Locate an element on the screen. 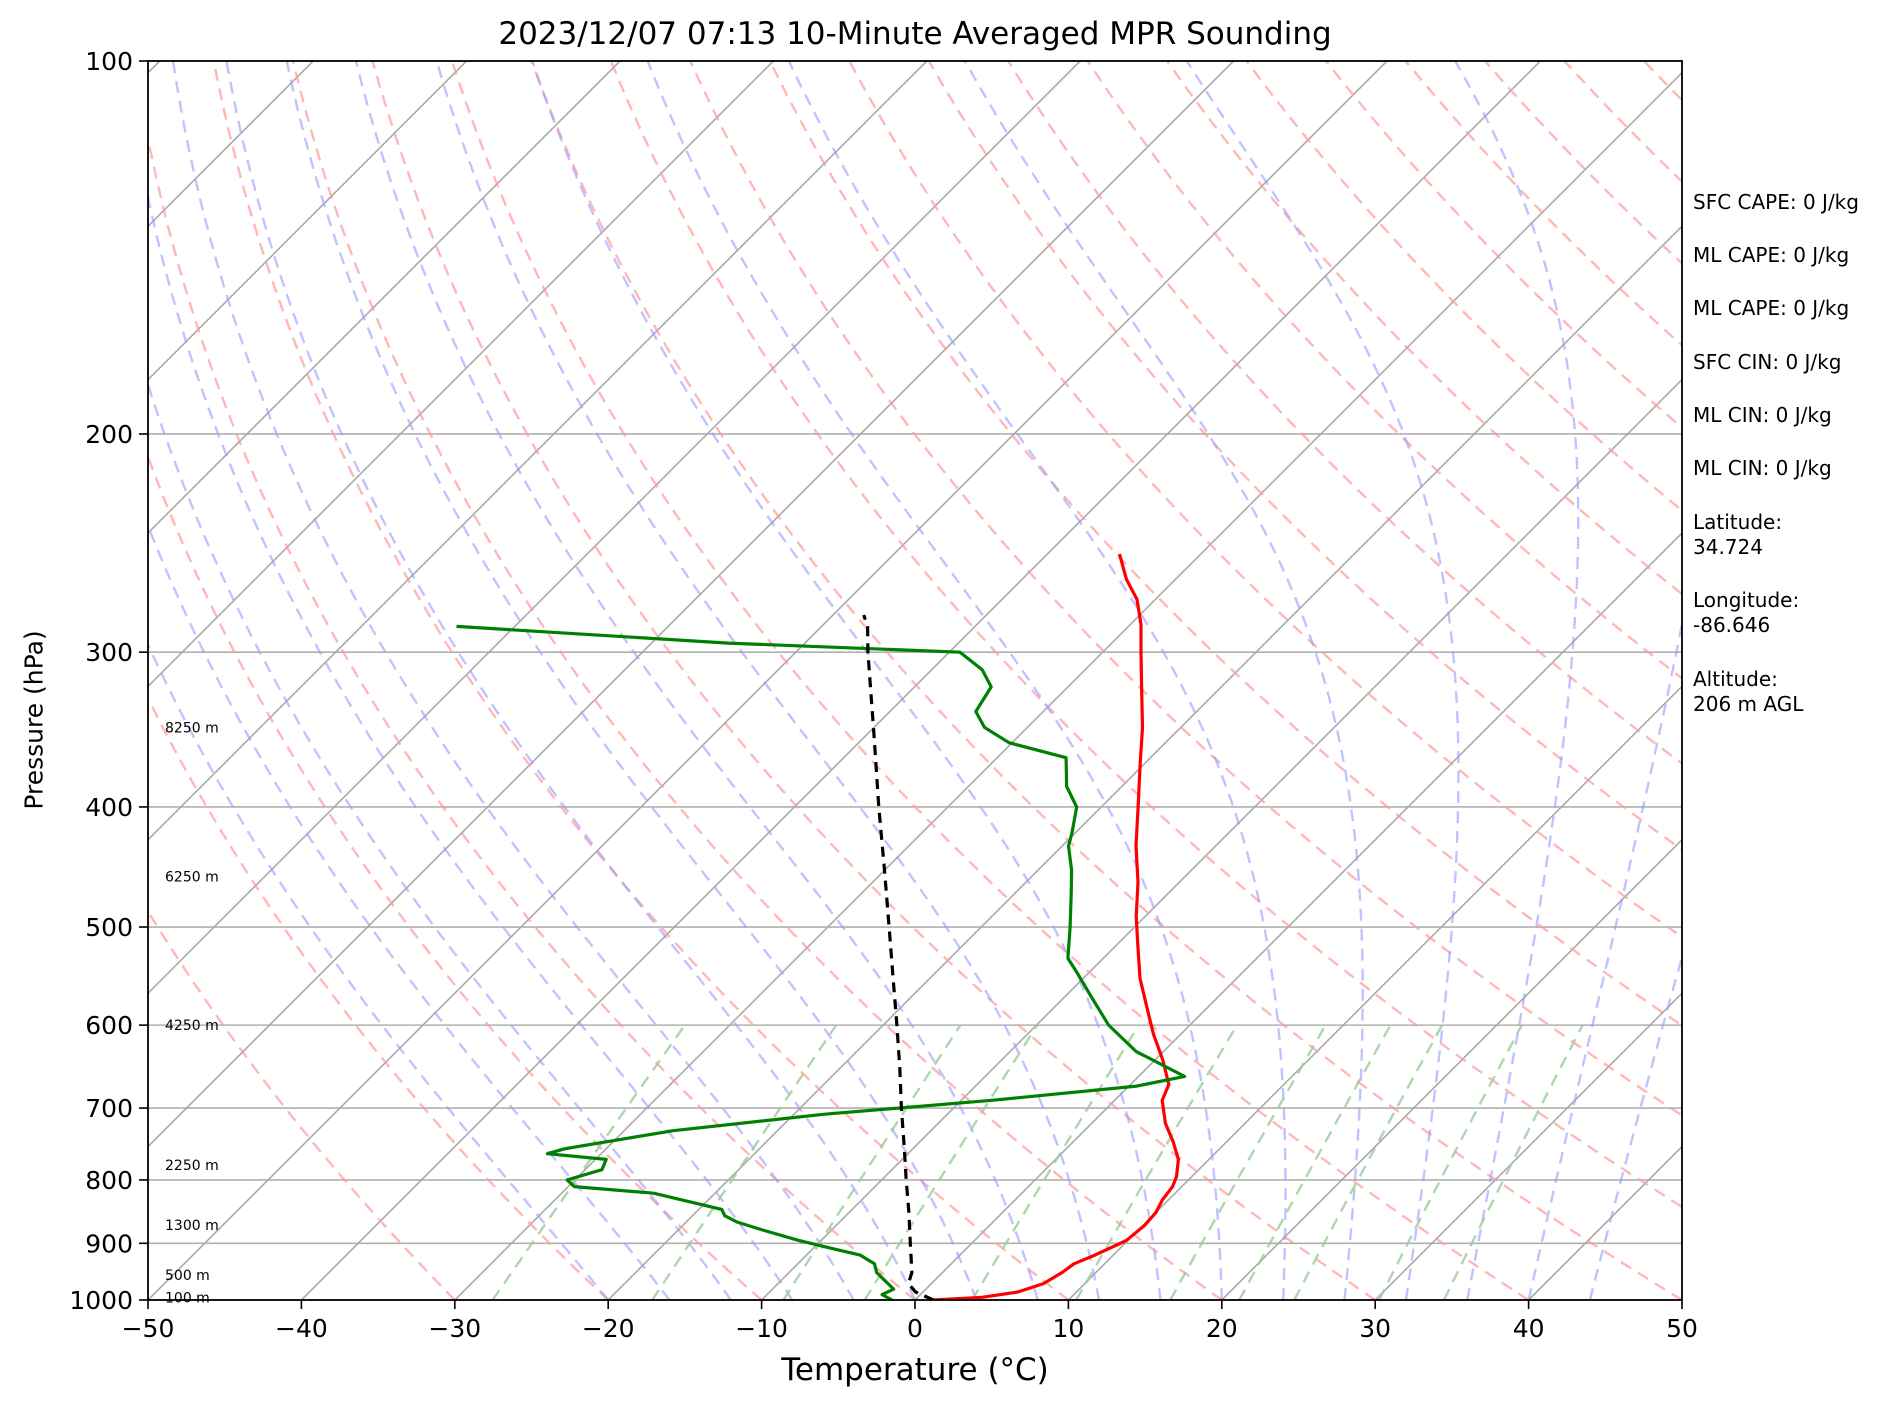 The height and width of the screenshot is (1406, 1893). ml-cape-text: ML CAPE: 0 J/kg is located at coordinates (1771, 255).